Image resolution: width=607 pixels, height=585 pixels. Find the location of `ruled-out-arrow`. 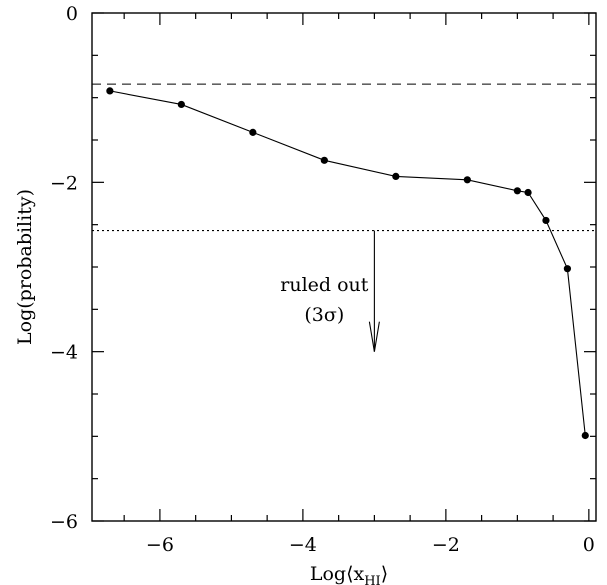

ruled-out-arrow is located at coordinates (374, 291).